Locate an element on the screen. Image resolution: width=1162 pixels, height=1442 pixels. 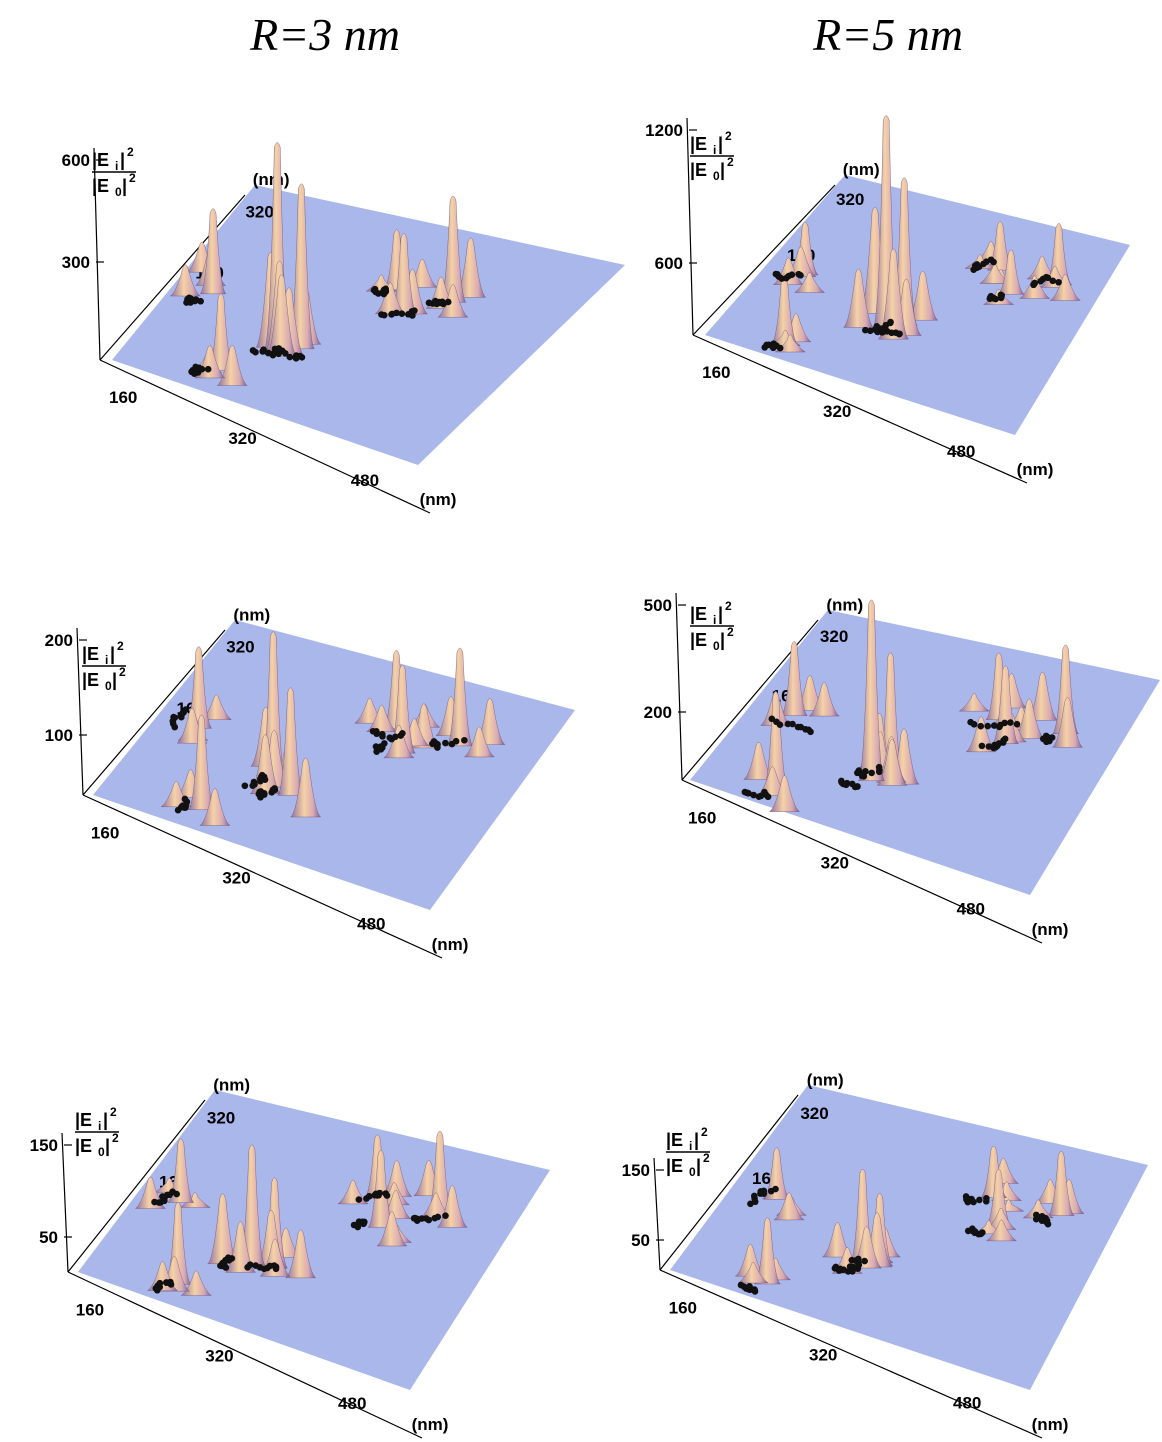
column-title-r5: R=5 nm is located at coordinates (887, 34).